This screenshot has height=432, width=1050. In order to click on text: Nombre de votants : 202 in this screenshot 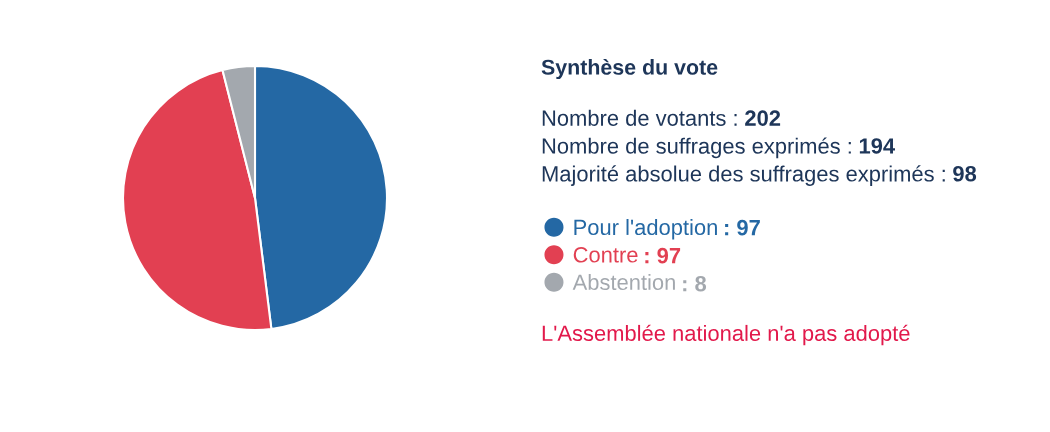, I will do `click(661, 117)`.